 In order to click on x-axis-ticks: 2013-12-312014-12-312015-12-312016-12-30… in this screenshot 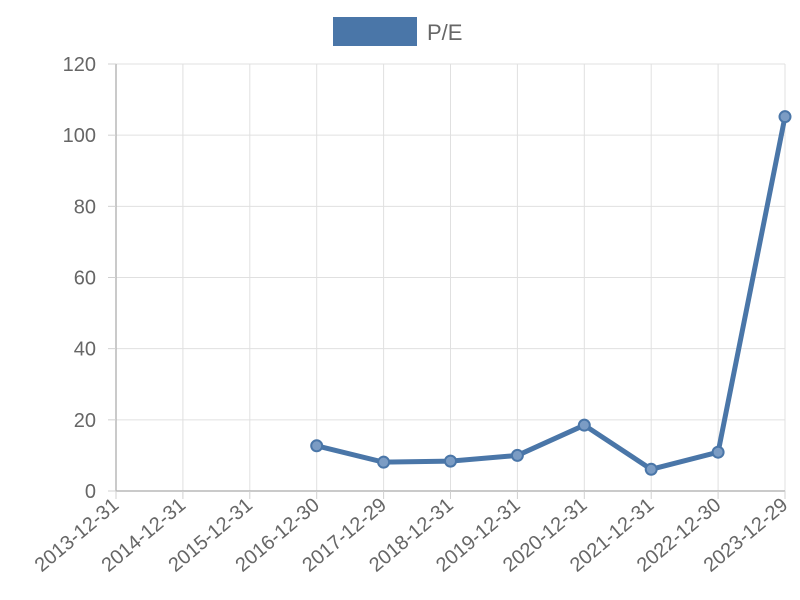, I will do `click(411, 534)`.